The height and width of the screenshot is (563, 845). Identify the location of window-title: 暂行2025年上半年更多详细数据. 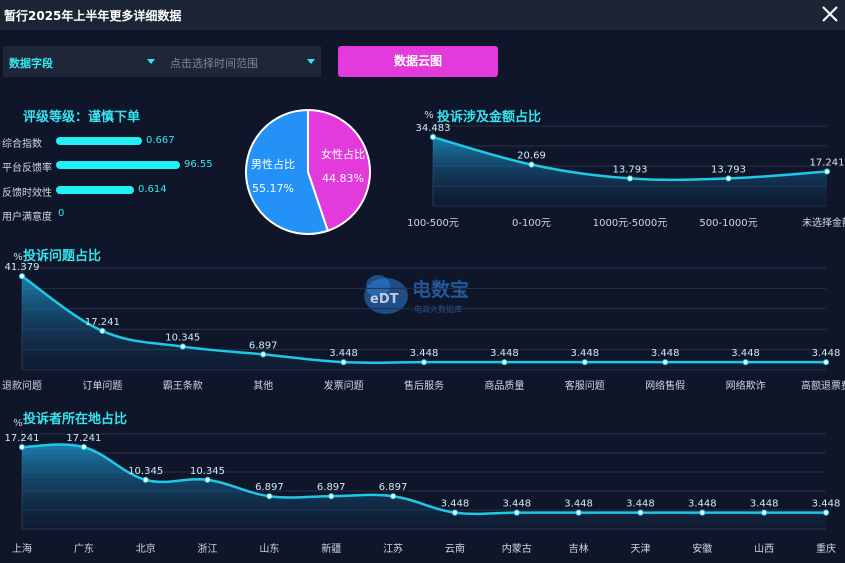
(93, 16).